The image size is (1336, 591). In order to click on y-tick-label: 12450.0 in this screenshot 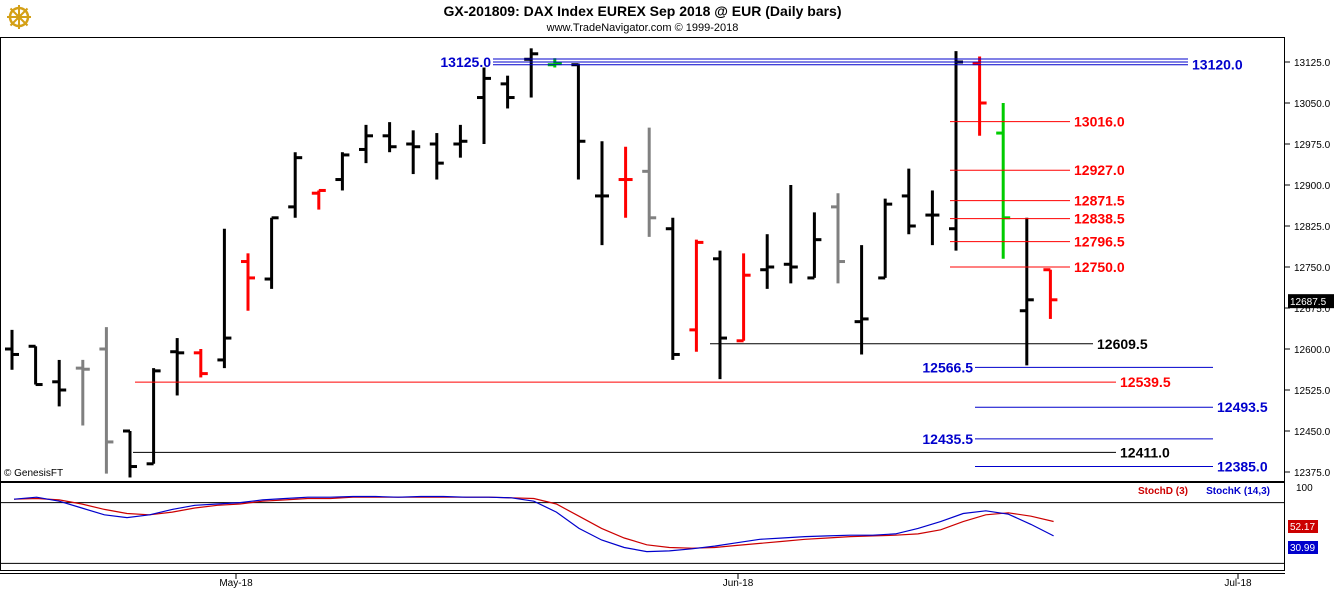, I will do `click(1312, 432)`.